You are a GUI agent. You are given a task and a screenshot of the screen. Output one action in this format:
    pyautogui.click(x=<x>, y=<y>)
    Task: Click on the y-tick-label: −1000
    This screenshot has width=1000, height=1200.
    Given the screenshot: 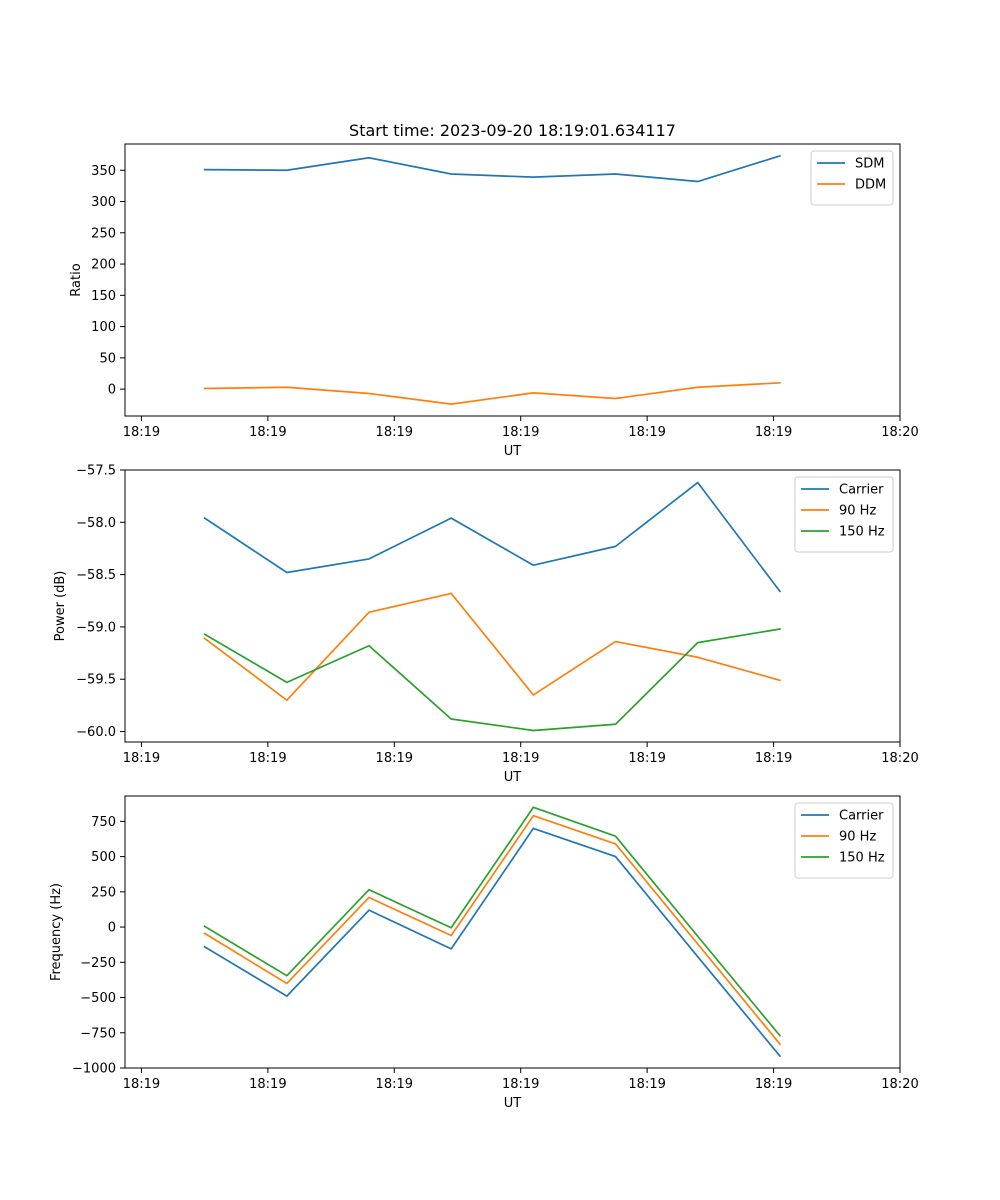 What is the action you would take?
    pyautogui.click(x=94, y=1069)
    